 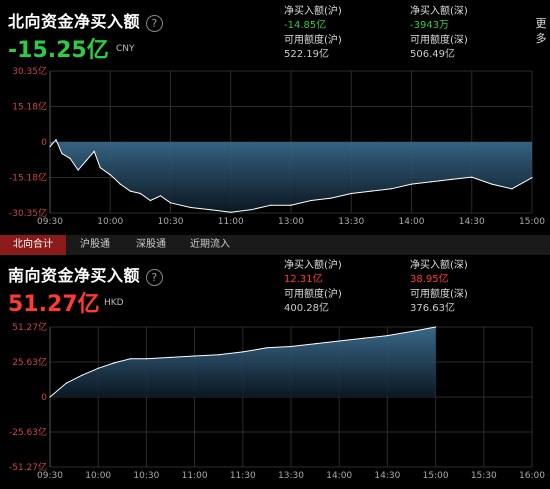 What do you see at coordinates (532, 476) in the screenshot?
I see `x-tick-label: 16:00` at bounding box center [532, 476].